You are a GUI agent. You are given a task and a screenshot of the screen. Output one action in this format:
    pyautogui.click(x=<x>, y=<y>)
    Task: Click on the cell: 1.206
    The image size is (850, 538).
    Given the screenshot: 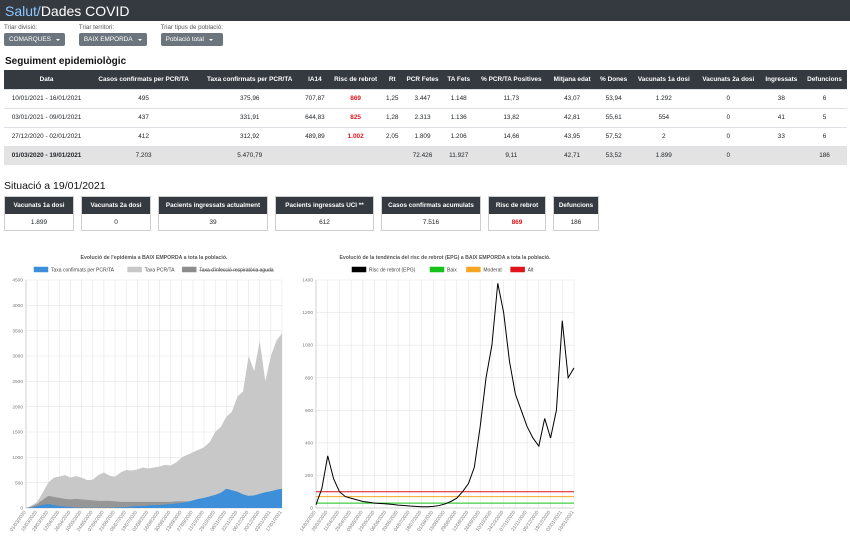 What is the action you would take?
    pyautogui.click(x=459, y=136)
    